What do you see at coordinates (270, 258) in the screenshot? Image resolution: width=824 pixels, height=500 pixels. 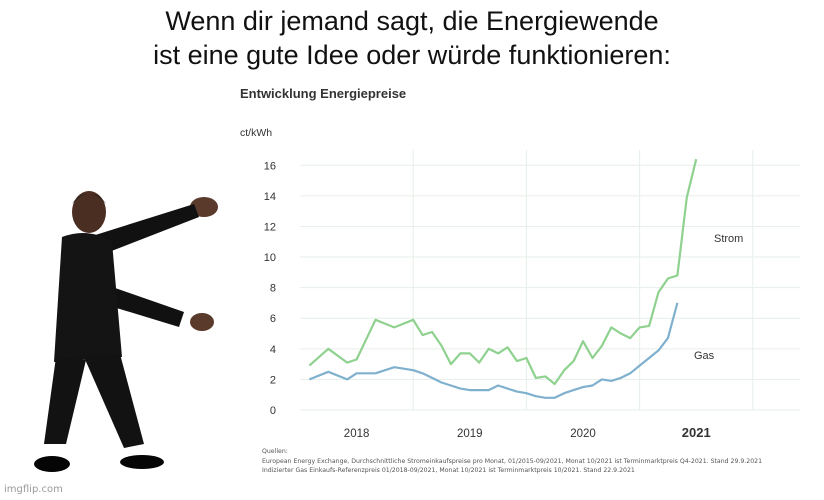 I see `y-tick-label: 10` at bounding box center [270, 258].